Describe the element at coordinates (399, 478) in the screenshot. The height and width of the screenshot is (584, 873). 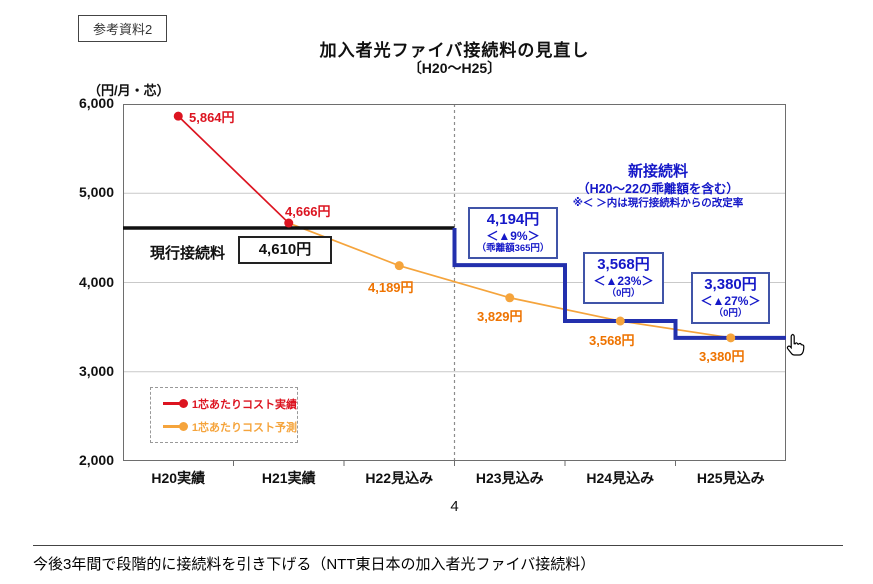
I see `x-label-h22: H22見込み` at that location.